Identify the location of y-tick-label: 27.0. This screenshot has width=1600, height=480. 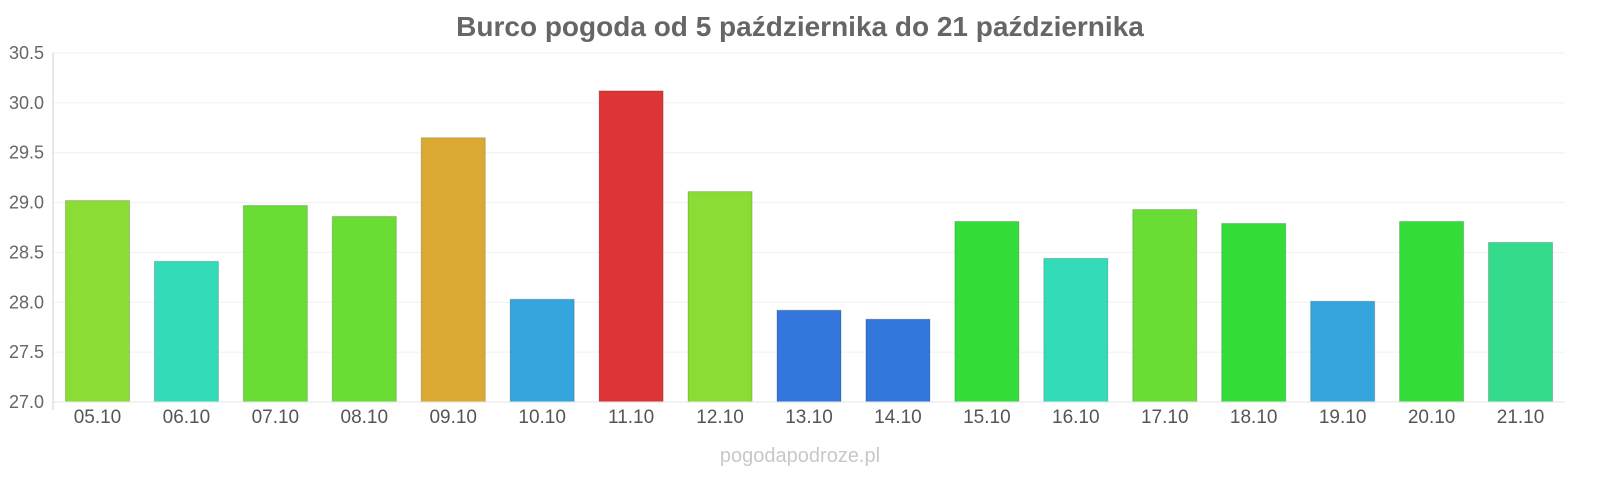
(26, 402).